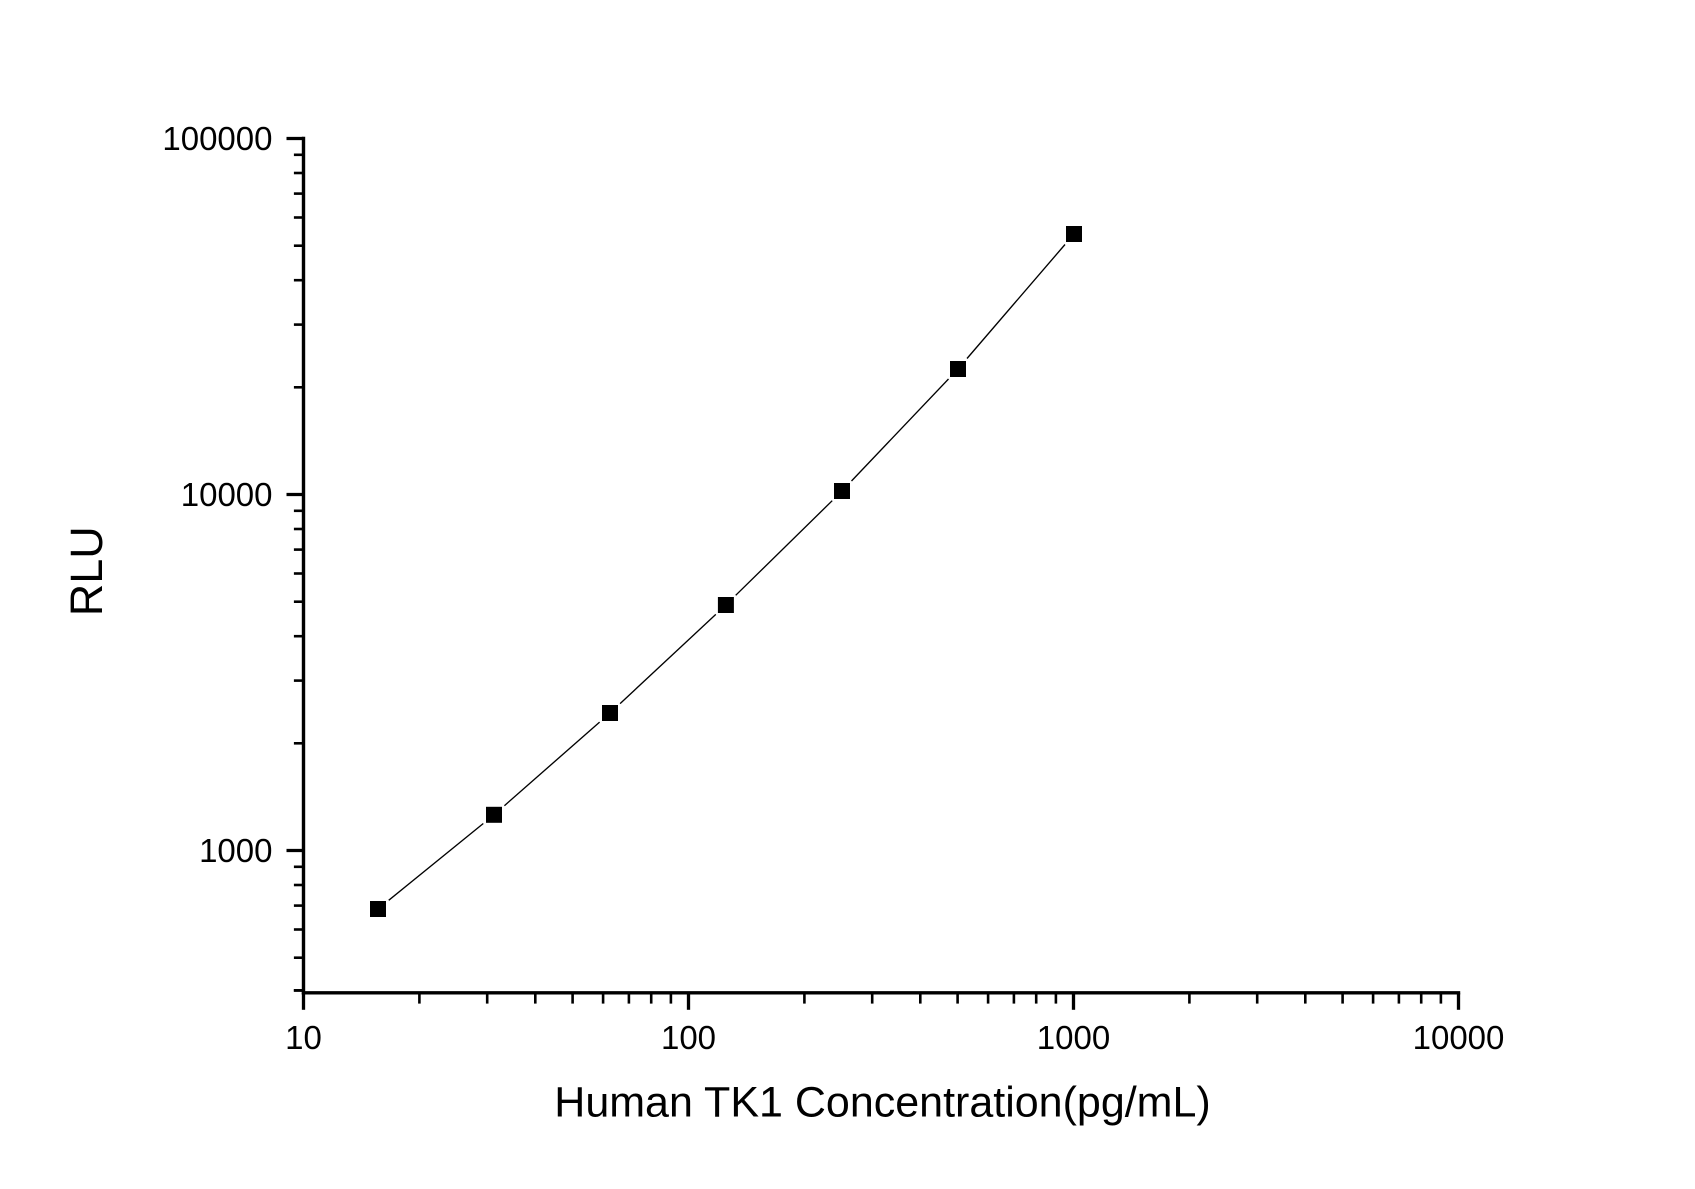 Image resolution: width=1695 pixels, height=1189 pixels. What do you see at coordinates (688, 1037) in the screenshot?
I see `svg-text: 100` at bounding box center [688, 1037].